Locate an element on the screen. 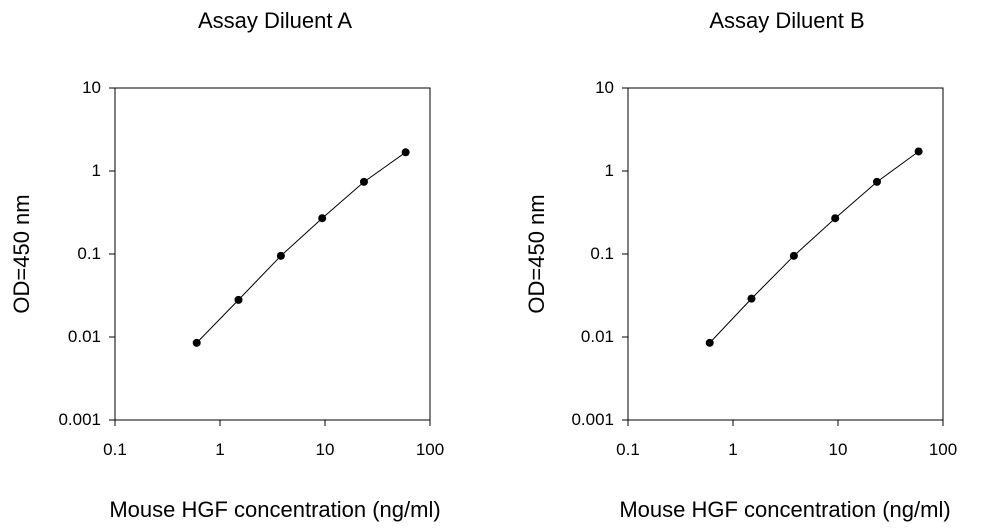 The width and height of the screenshot is (990, 532). chart-title: Assay Diluent B is located at coordinates (787, 20).